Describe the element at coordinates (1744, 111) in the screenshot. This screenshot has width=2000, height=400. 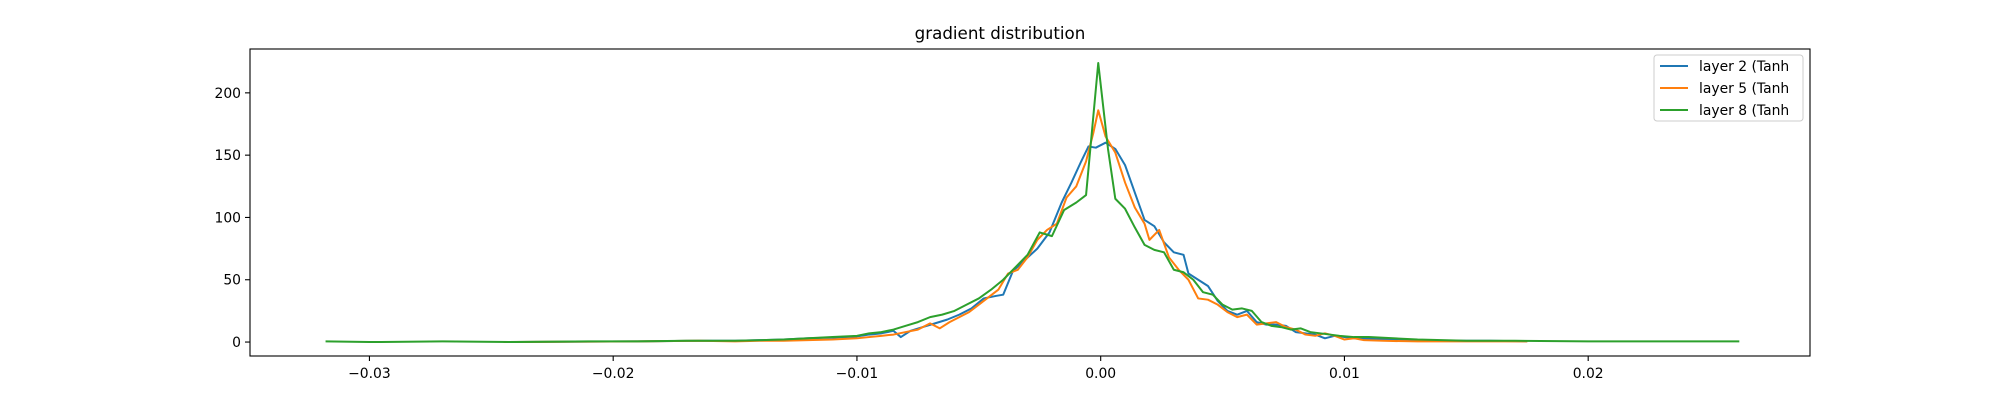
I see `legend-label: layer 8 (Tanh` at that location.